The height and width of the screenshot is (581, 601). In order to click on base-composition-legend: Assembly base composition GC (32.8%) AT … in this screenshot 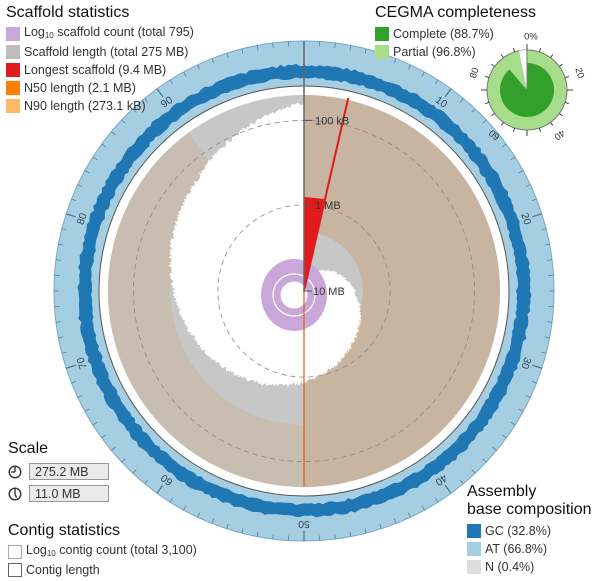, I will do `click(529, 529)`.